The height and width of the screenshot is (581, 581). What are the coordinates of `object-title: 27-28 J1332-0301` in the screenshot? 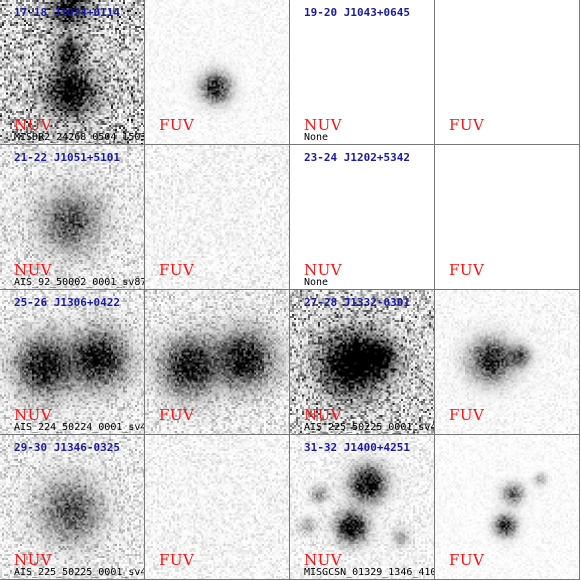 It's located at (357, 302).